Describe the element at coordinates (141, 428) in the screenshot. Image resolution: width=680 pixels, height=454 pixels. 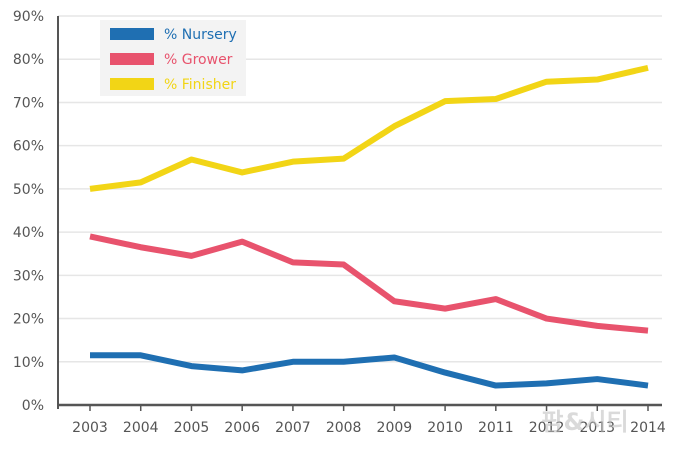
I see `x-tick-label: 2004` at that location.